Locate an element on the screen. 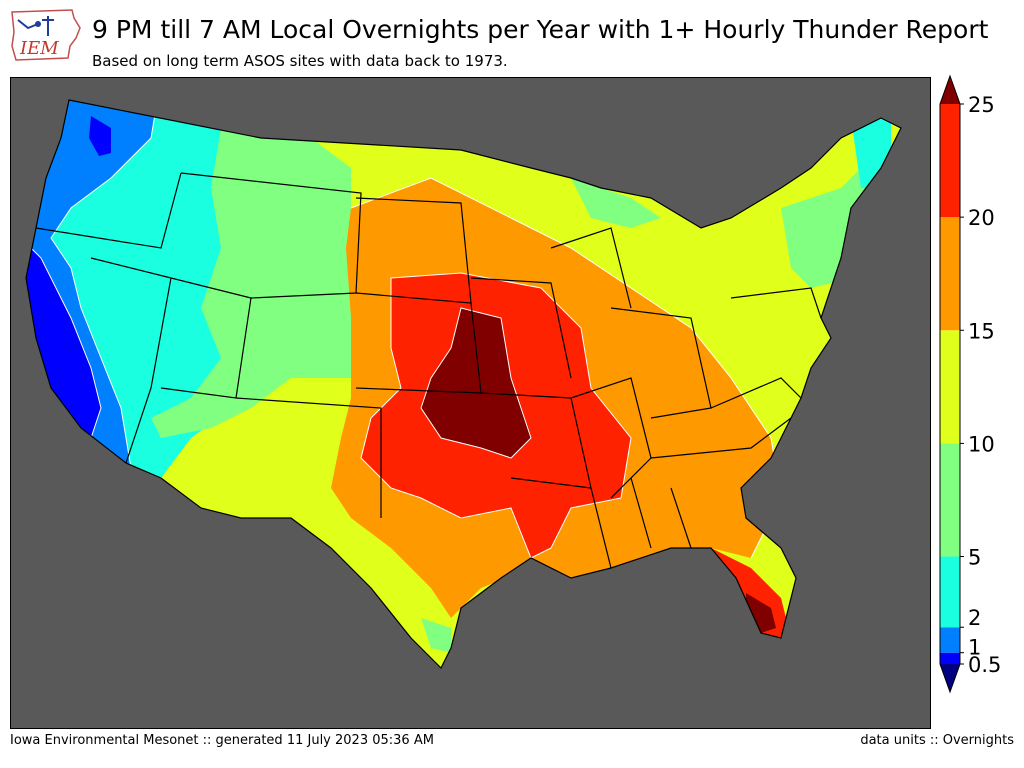 The image size is (1024, 768). colorbar-tick-label: 10 is located at coordinates (981, 444).